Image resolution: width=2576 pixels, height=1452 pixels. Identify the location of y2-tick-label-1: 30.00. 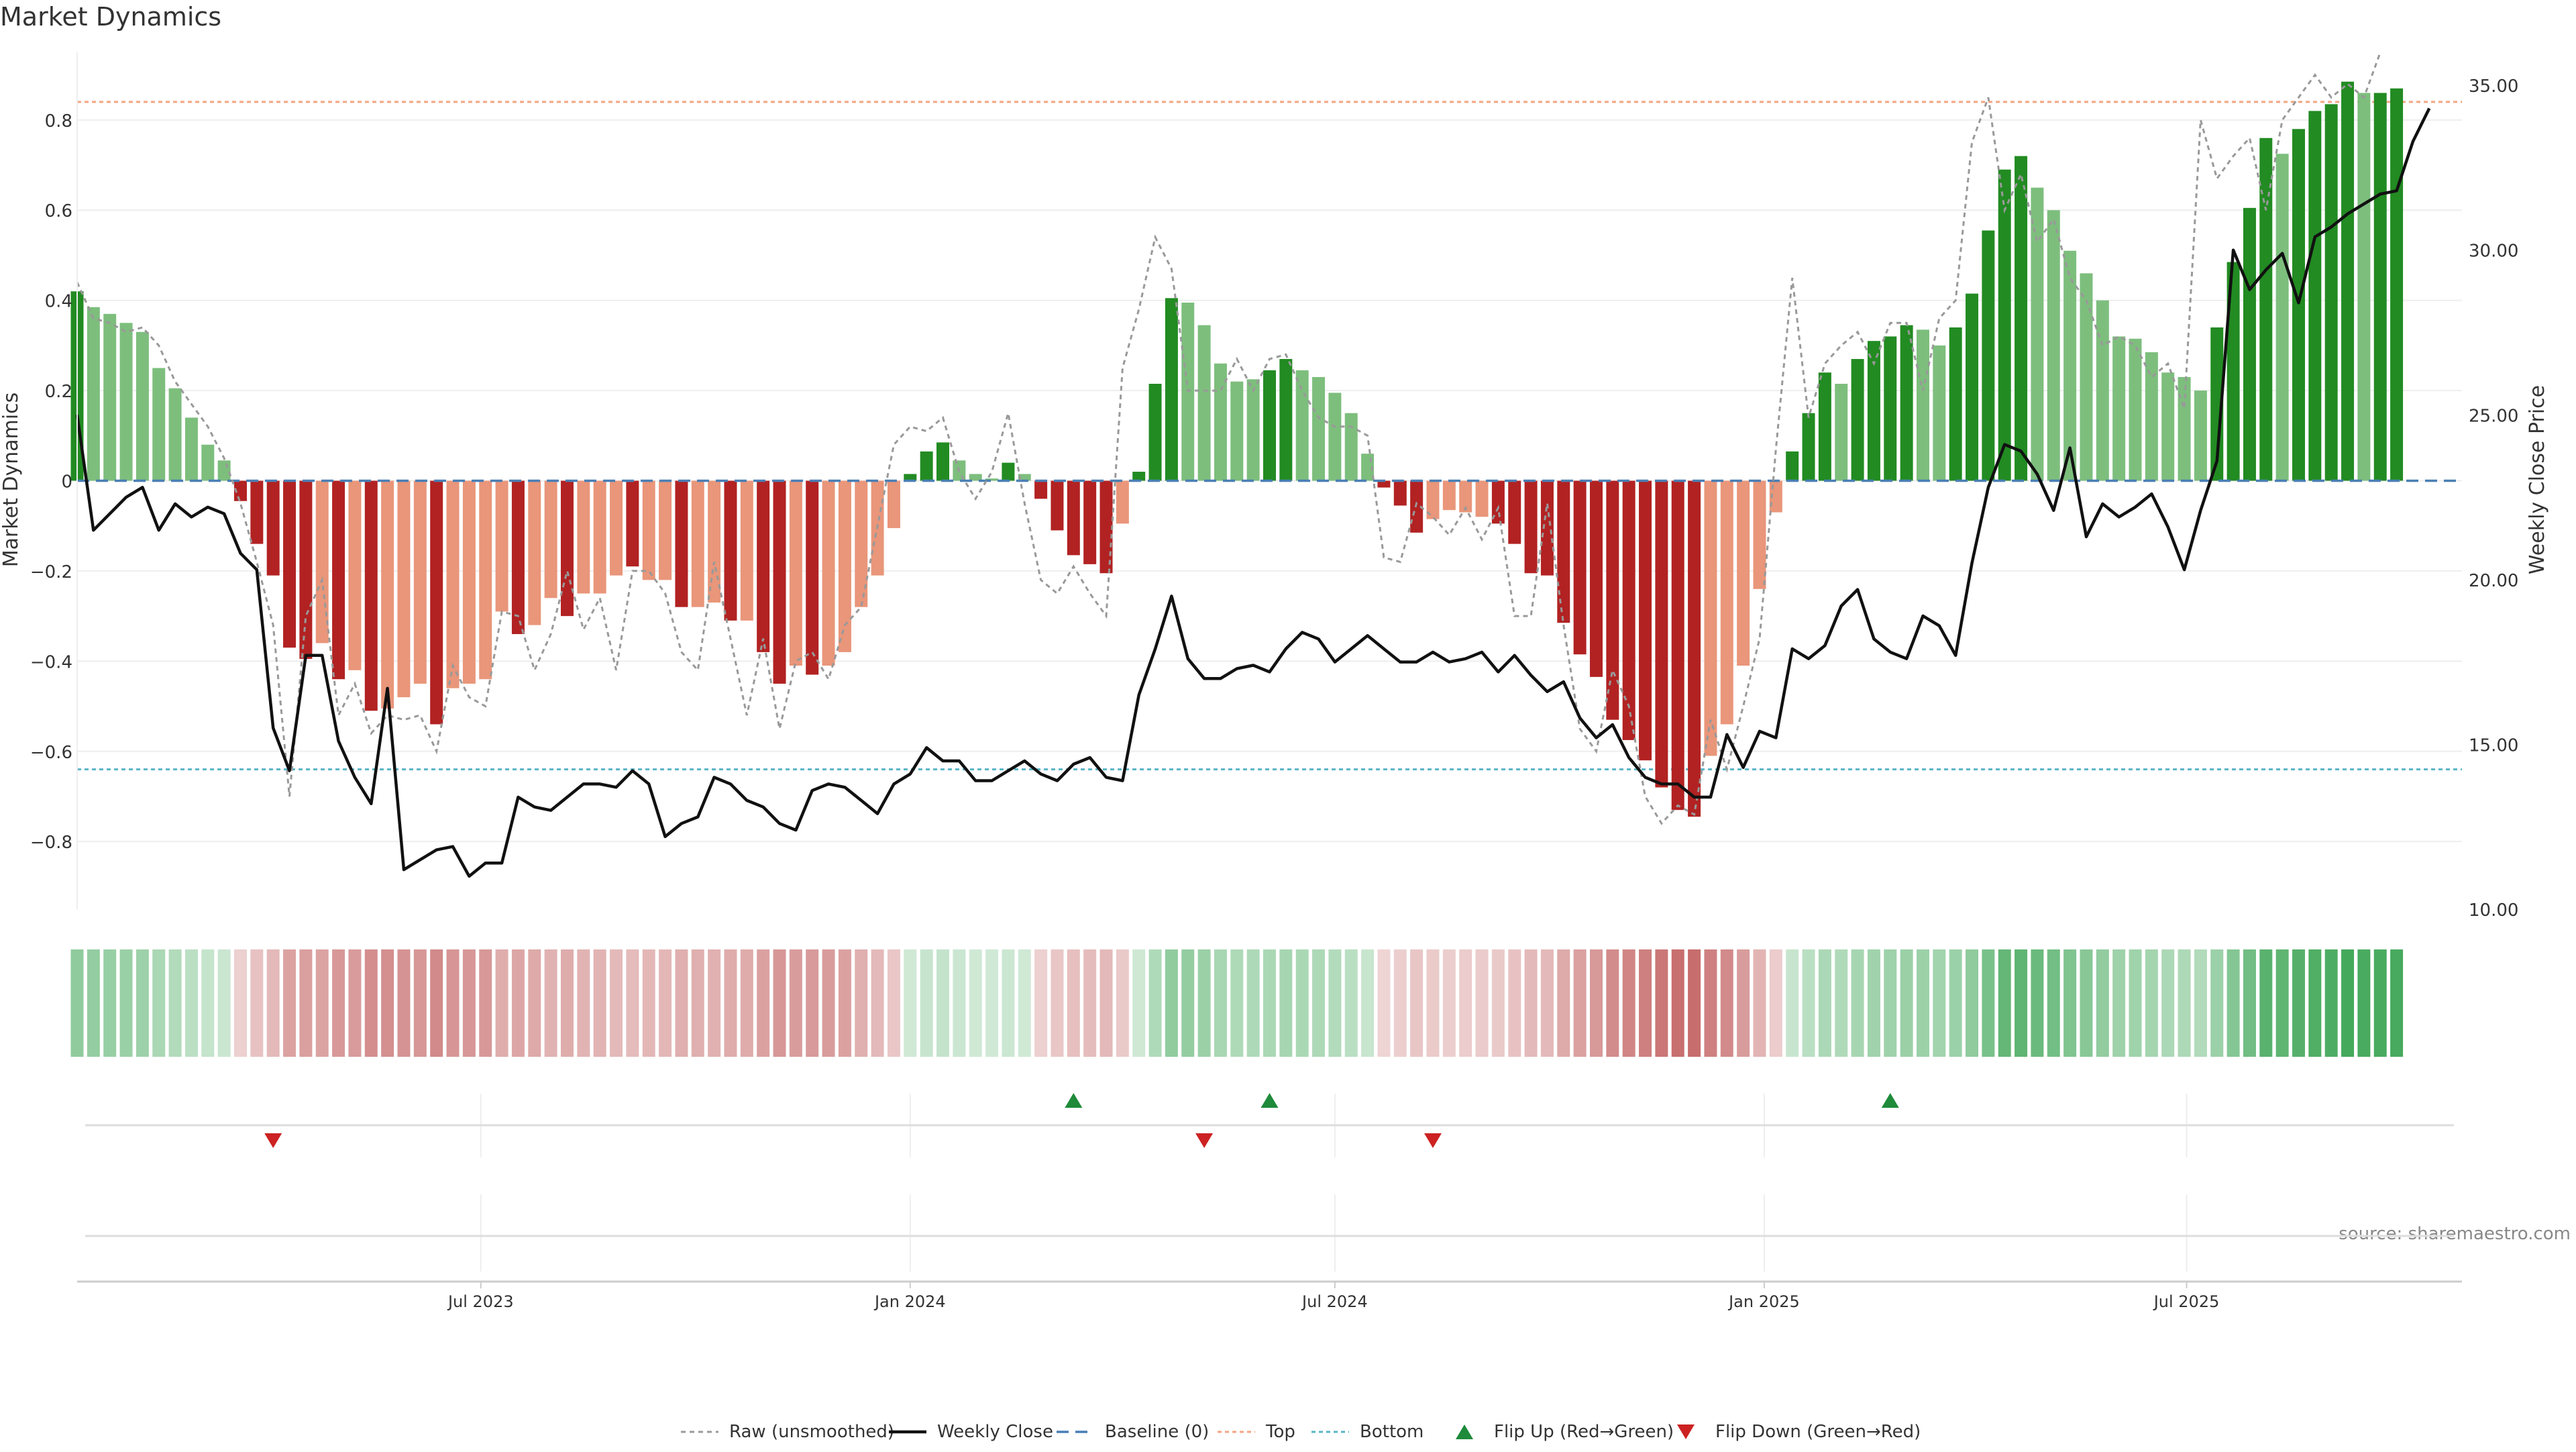
(2493, 252).